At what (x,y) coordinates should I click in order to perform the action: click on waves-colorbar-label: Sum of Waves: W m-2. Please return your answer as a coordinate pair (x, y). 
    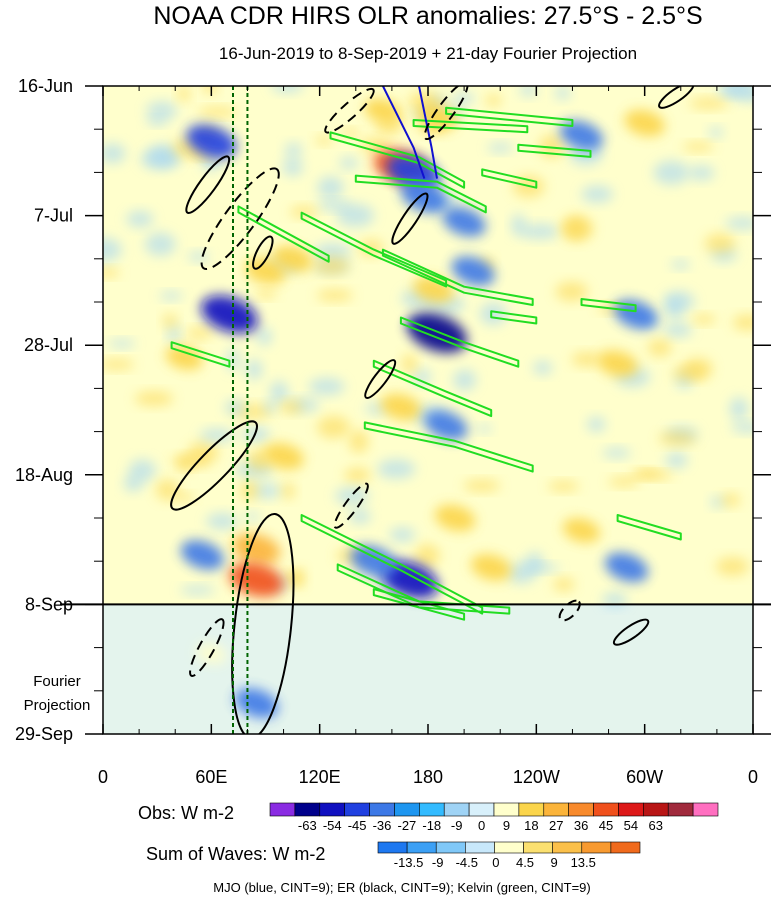
    Looking at the image, I should click on (235, 854).